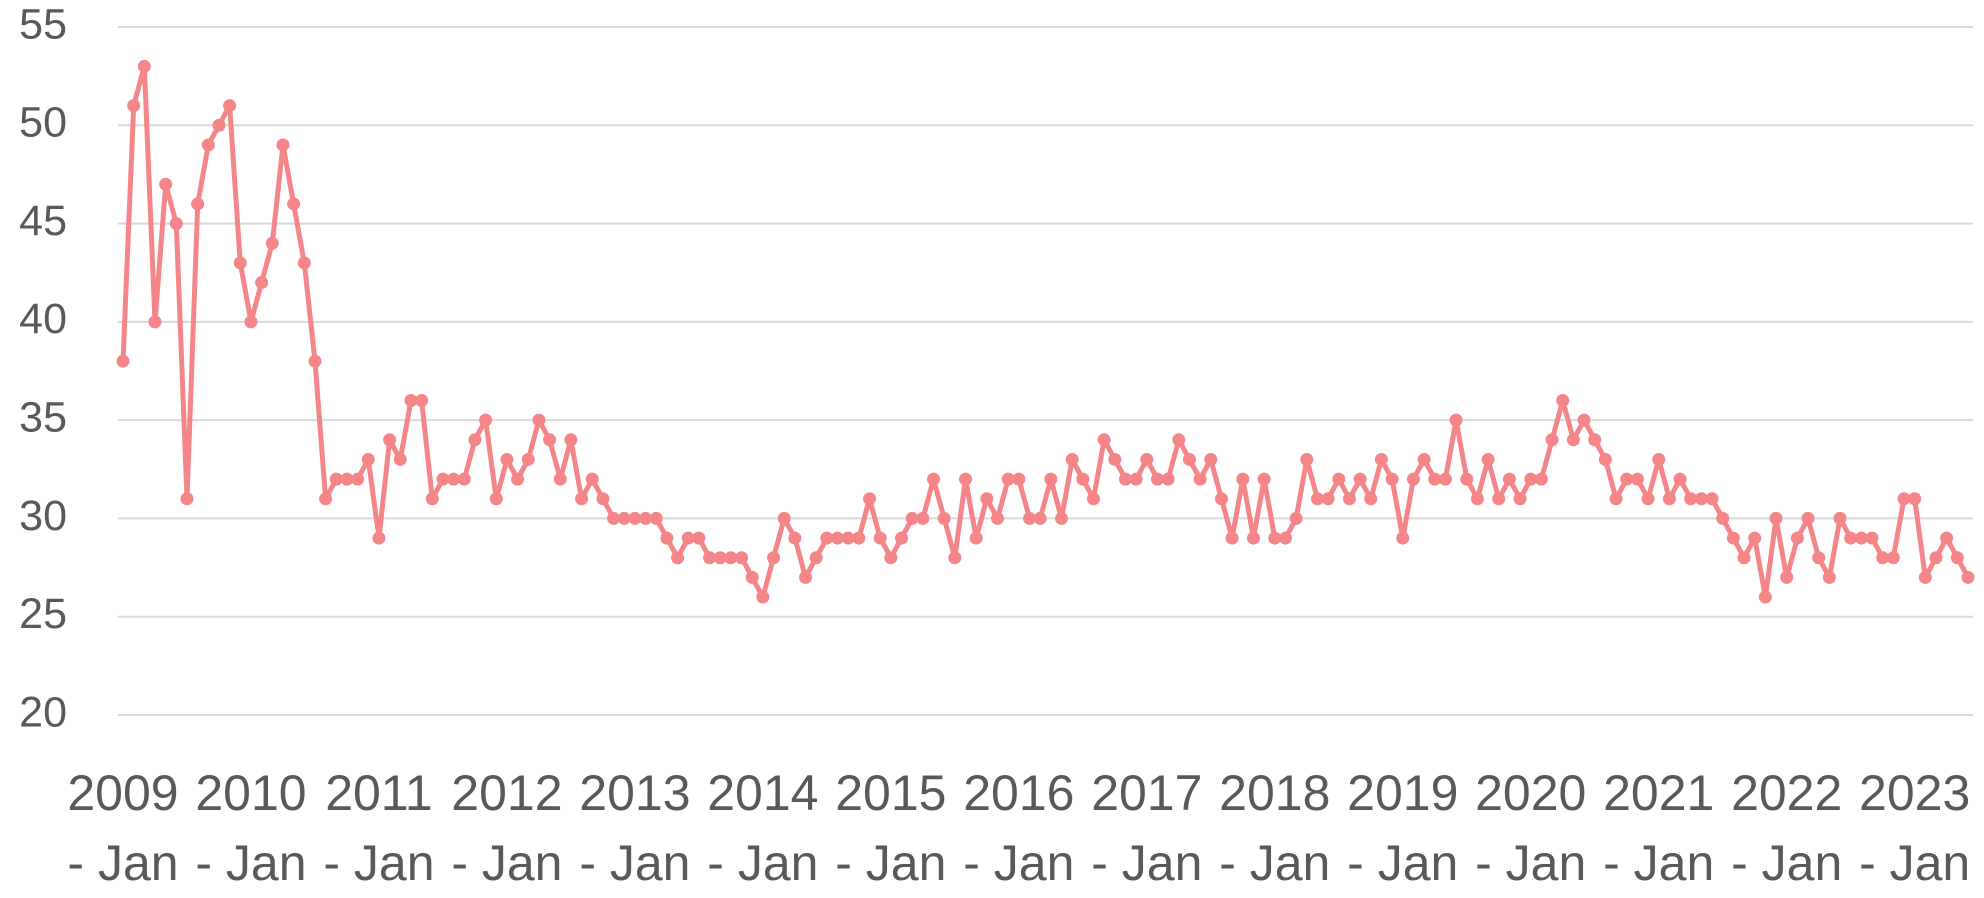 The width and height of the screenshot is (1984, 898). Describe the element at coordinates (1915, 828) in the screenshot. I see `x-tick-label: 2023 - Jan` at that location.